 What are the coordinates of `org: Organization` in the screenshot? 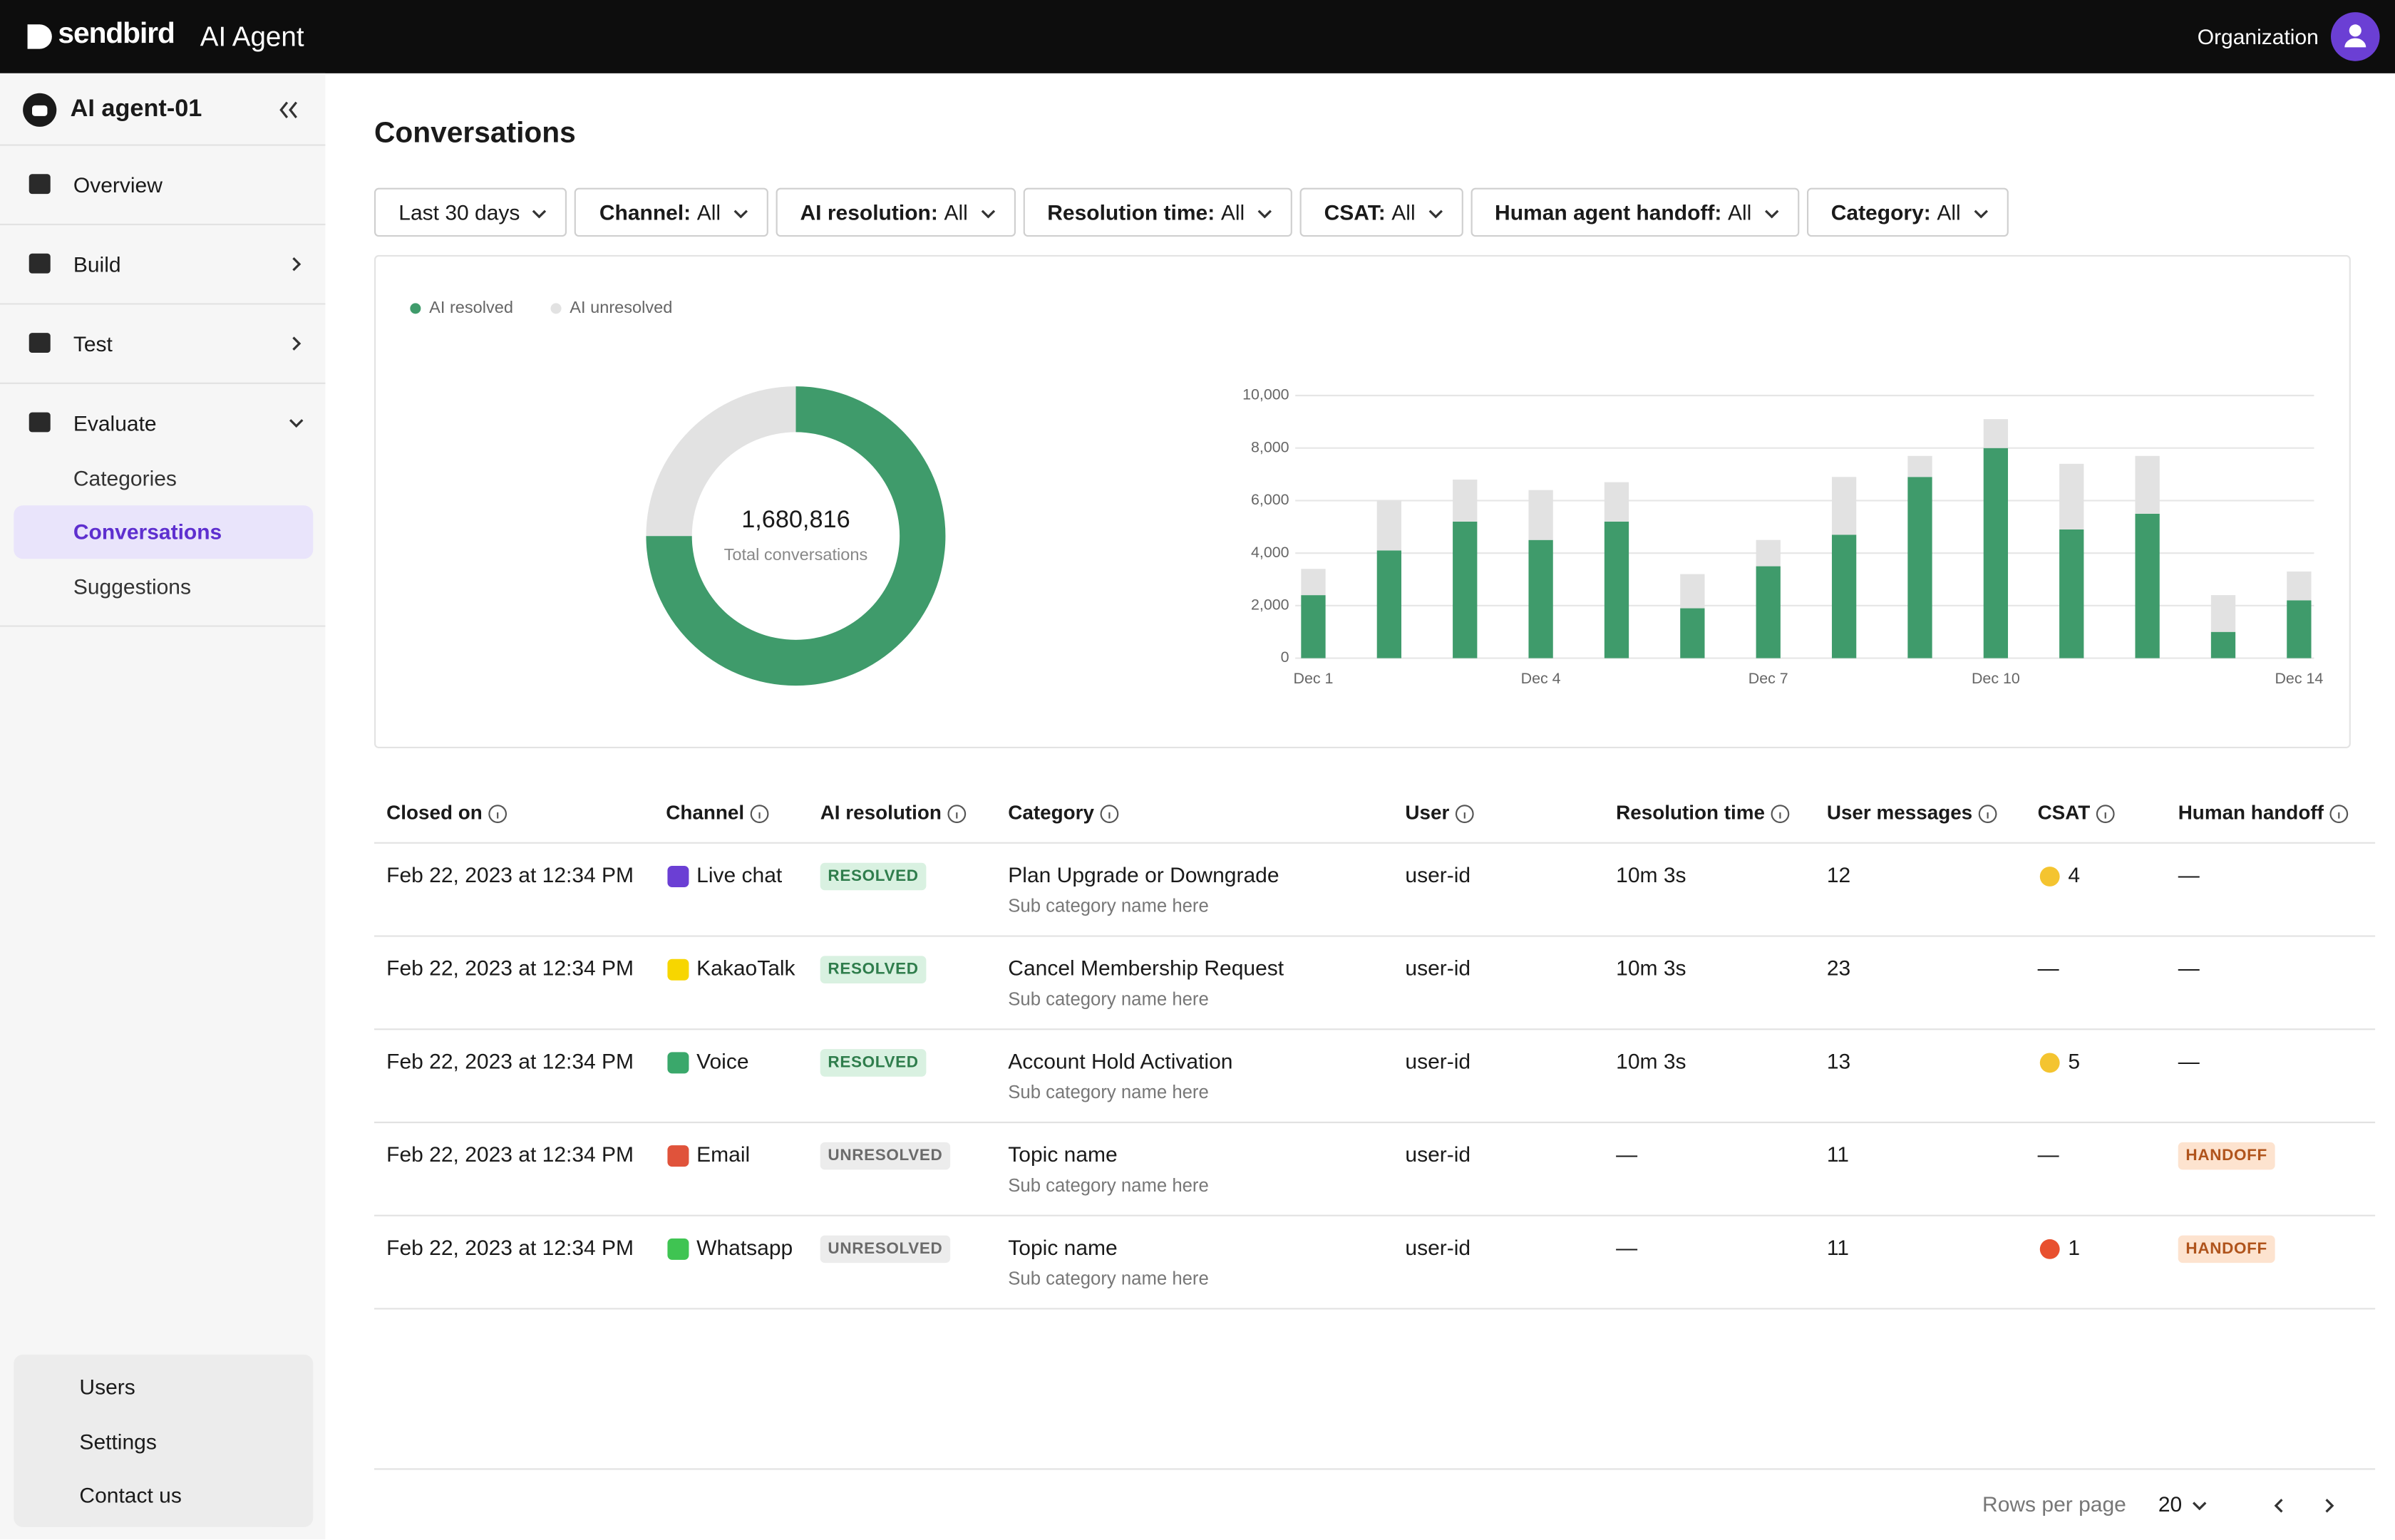 It's located at (2258, 36).